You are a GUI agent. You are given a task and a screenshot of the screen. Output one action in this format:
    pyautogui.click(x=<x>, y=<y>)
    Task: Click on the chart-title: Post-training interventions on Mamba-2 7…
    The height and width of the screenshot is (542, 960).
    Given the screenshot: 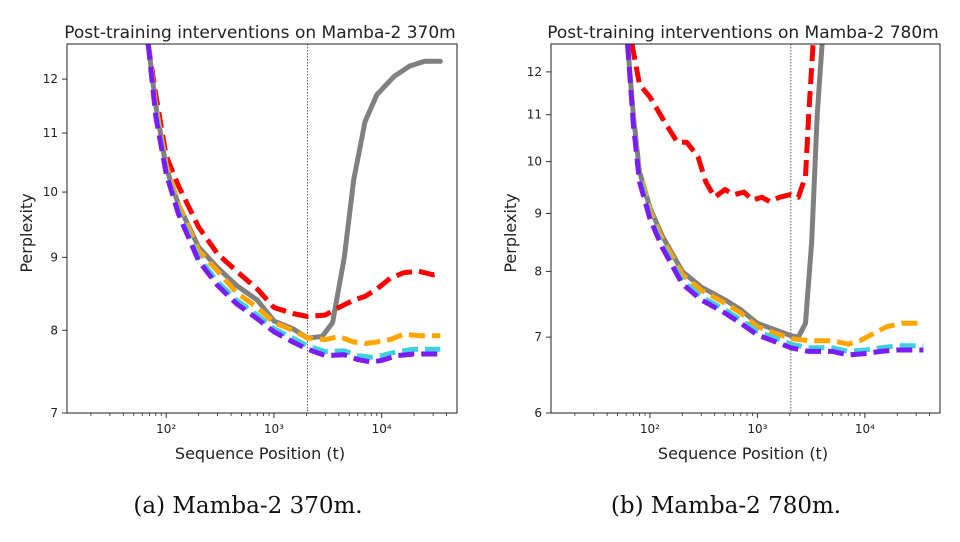 What is the action you would take?
    pyautogui.click(x=743, y=33)
    